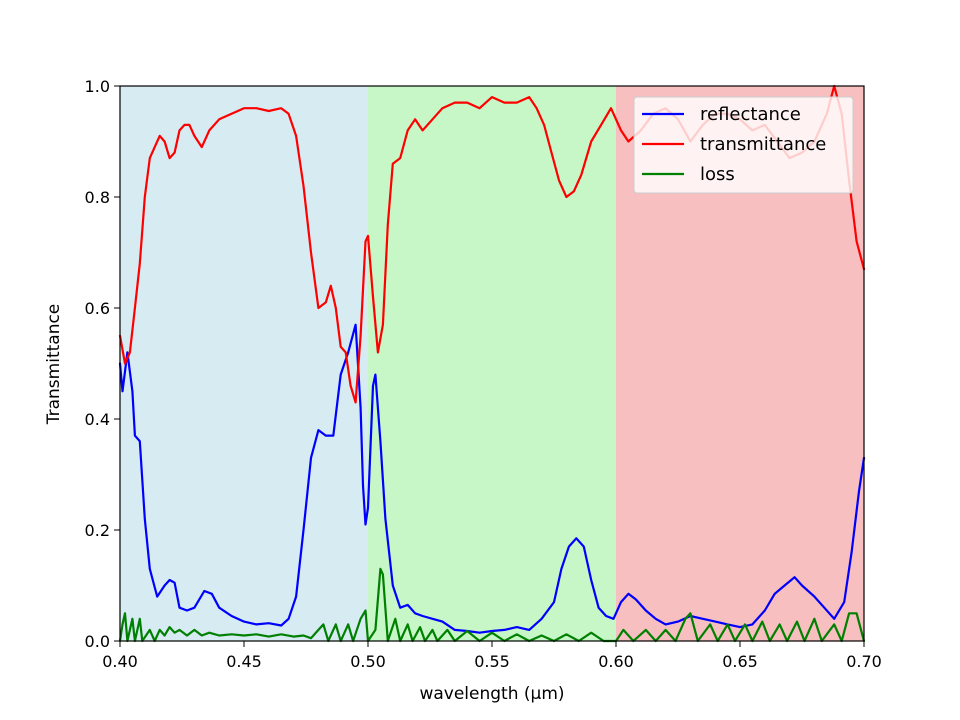 Image resolution: width=960 pixels, height=720 pixels. Describe the element at coordinates (97, 86) in the screenshot. I see `y-tick-label: 1.0` at that location.